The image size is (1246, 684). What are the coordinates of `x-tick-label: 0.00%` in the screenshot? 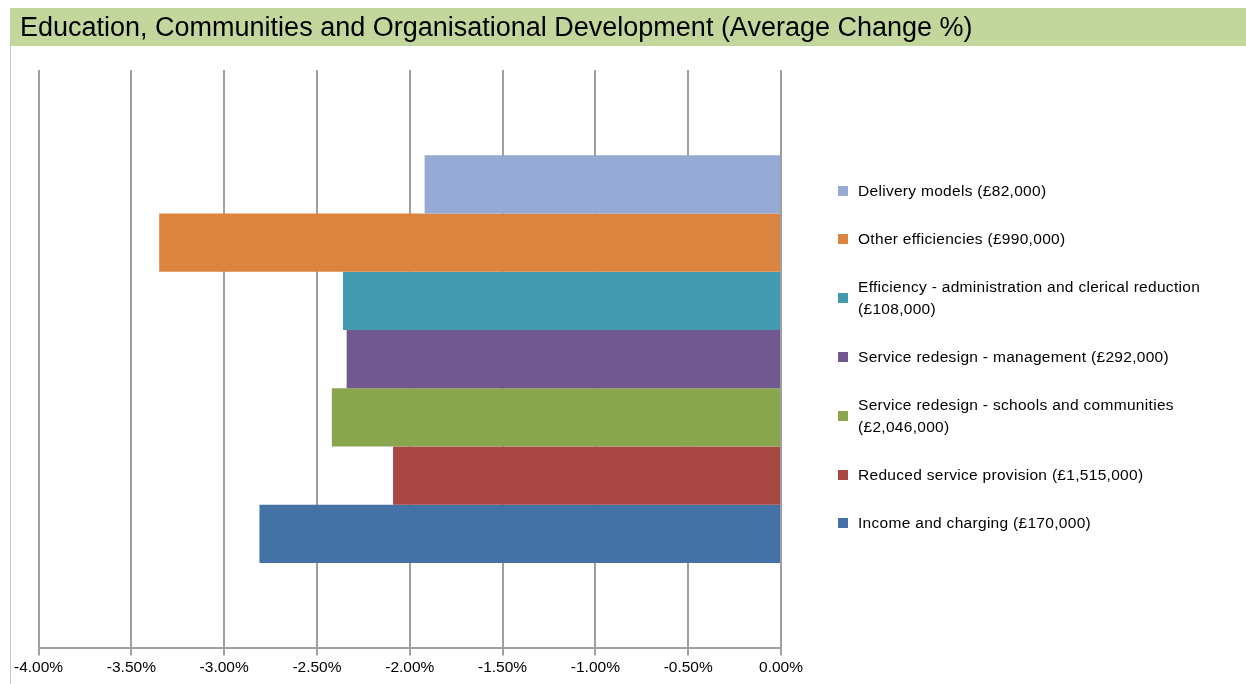 It's located at (781, 666).